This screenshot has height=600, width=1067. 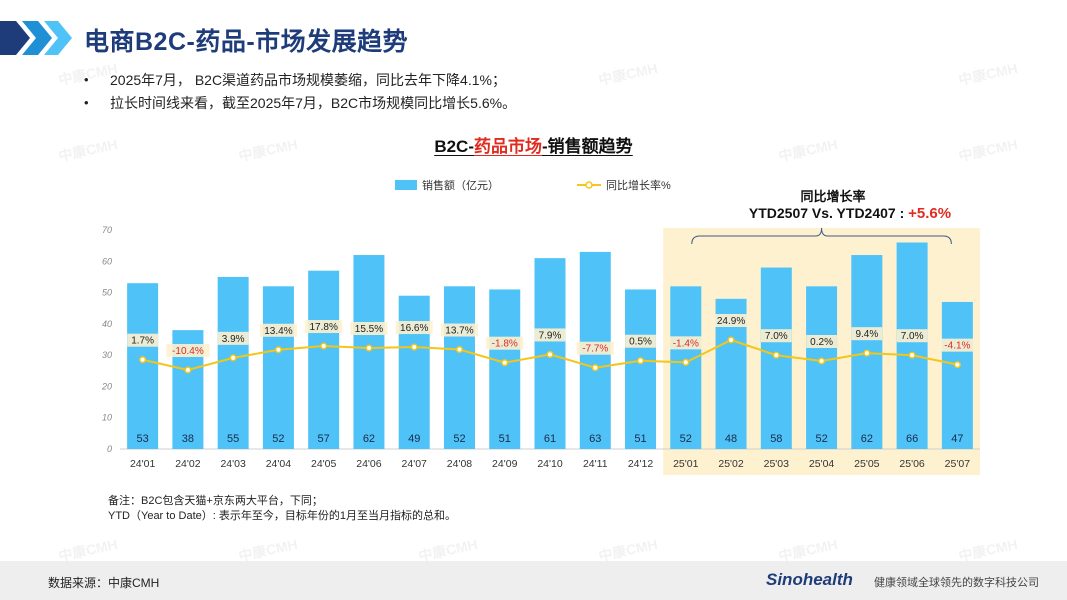 I want to click on x-tick-label: 24'06, so click(x=369, y=464).